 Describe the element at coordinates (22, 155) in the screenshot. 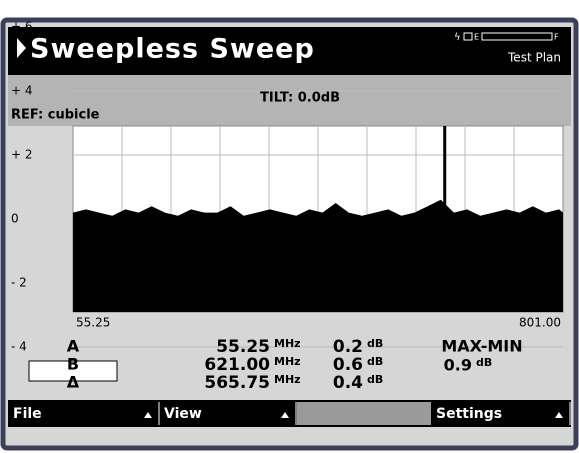

I see `y-tick-label: + 2` at that location.